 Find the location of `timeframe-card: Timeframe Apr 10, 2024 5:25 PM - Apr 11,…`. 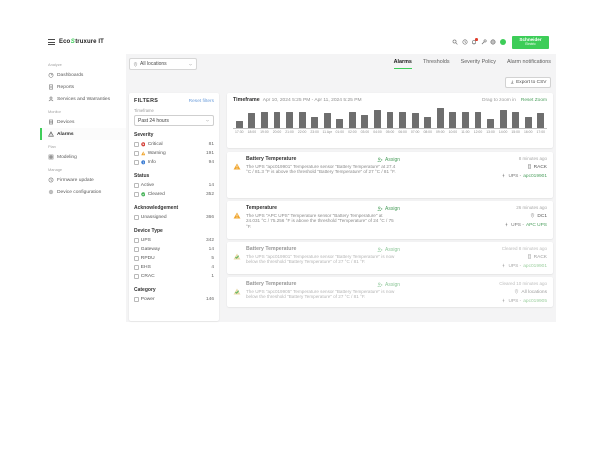

timeframe-card: Timeframe Apr 10, 2024 5:25 PM - Apr 11,… is located at coordinates (390, 120).